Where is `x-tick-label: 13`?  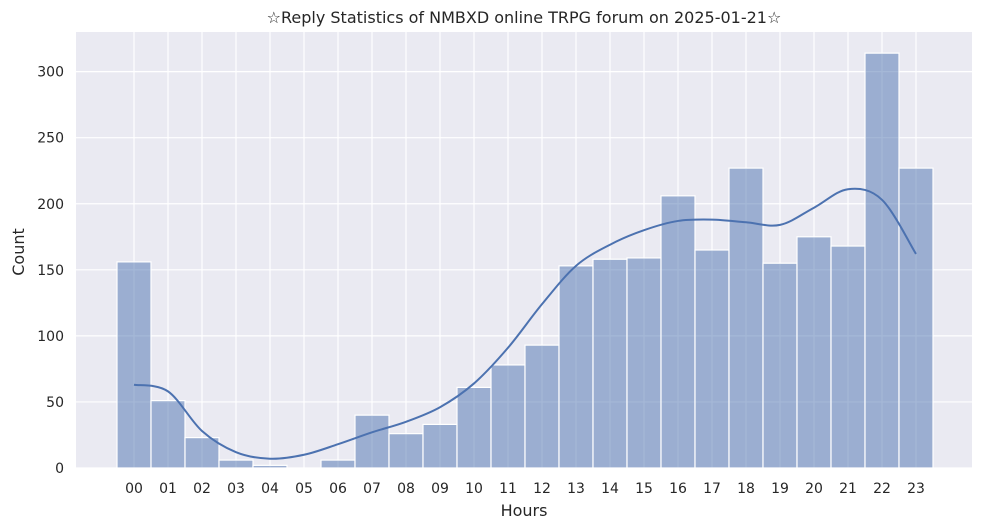
x-tick-label: 13 is located at coordinates (576, 489).